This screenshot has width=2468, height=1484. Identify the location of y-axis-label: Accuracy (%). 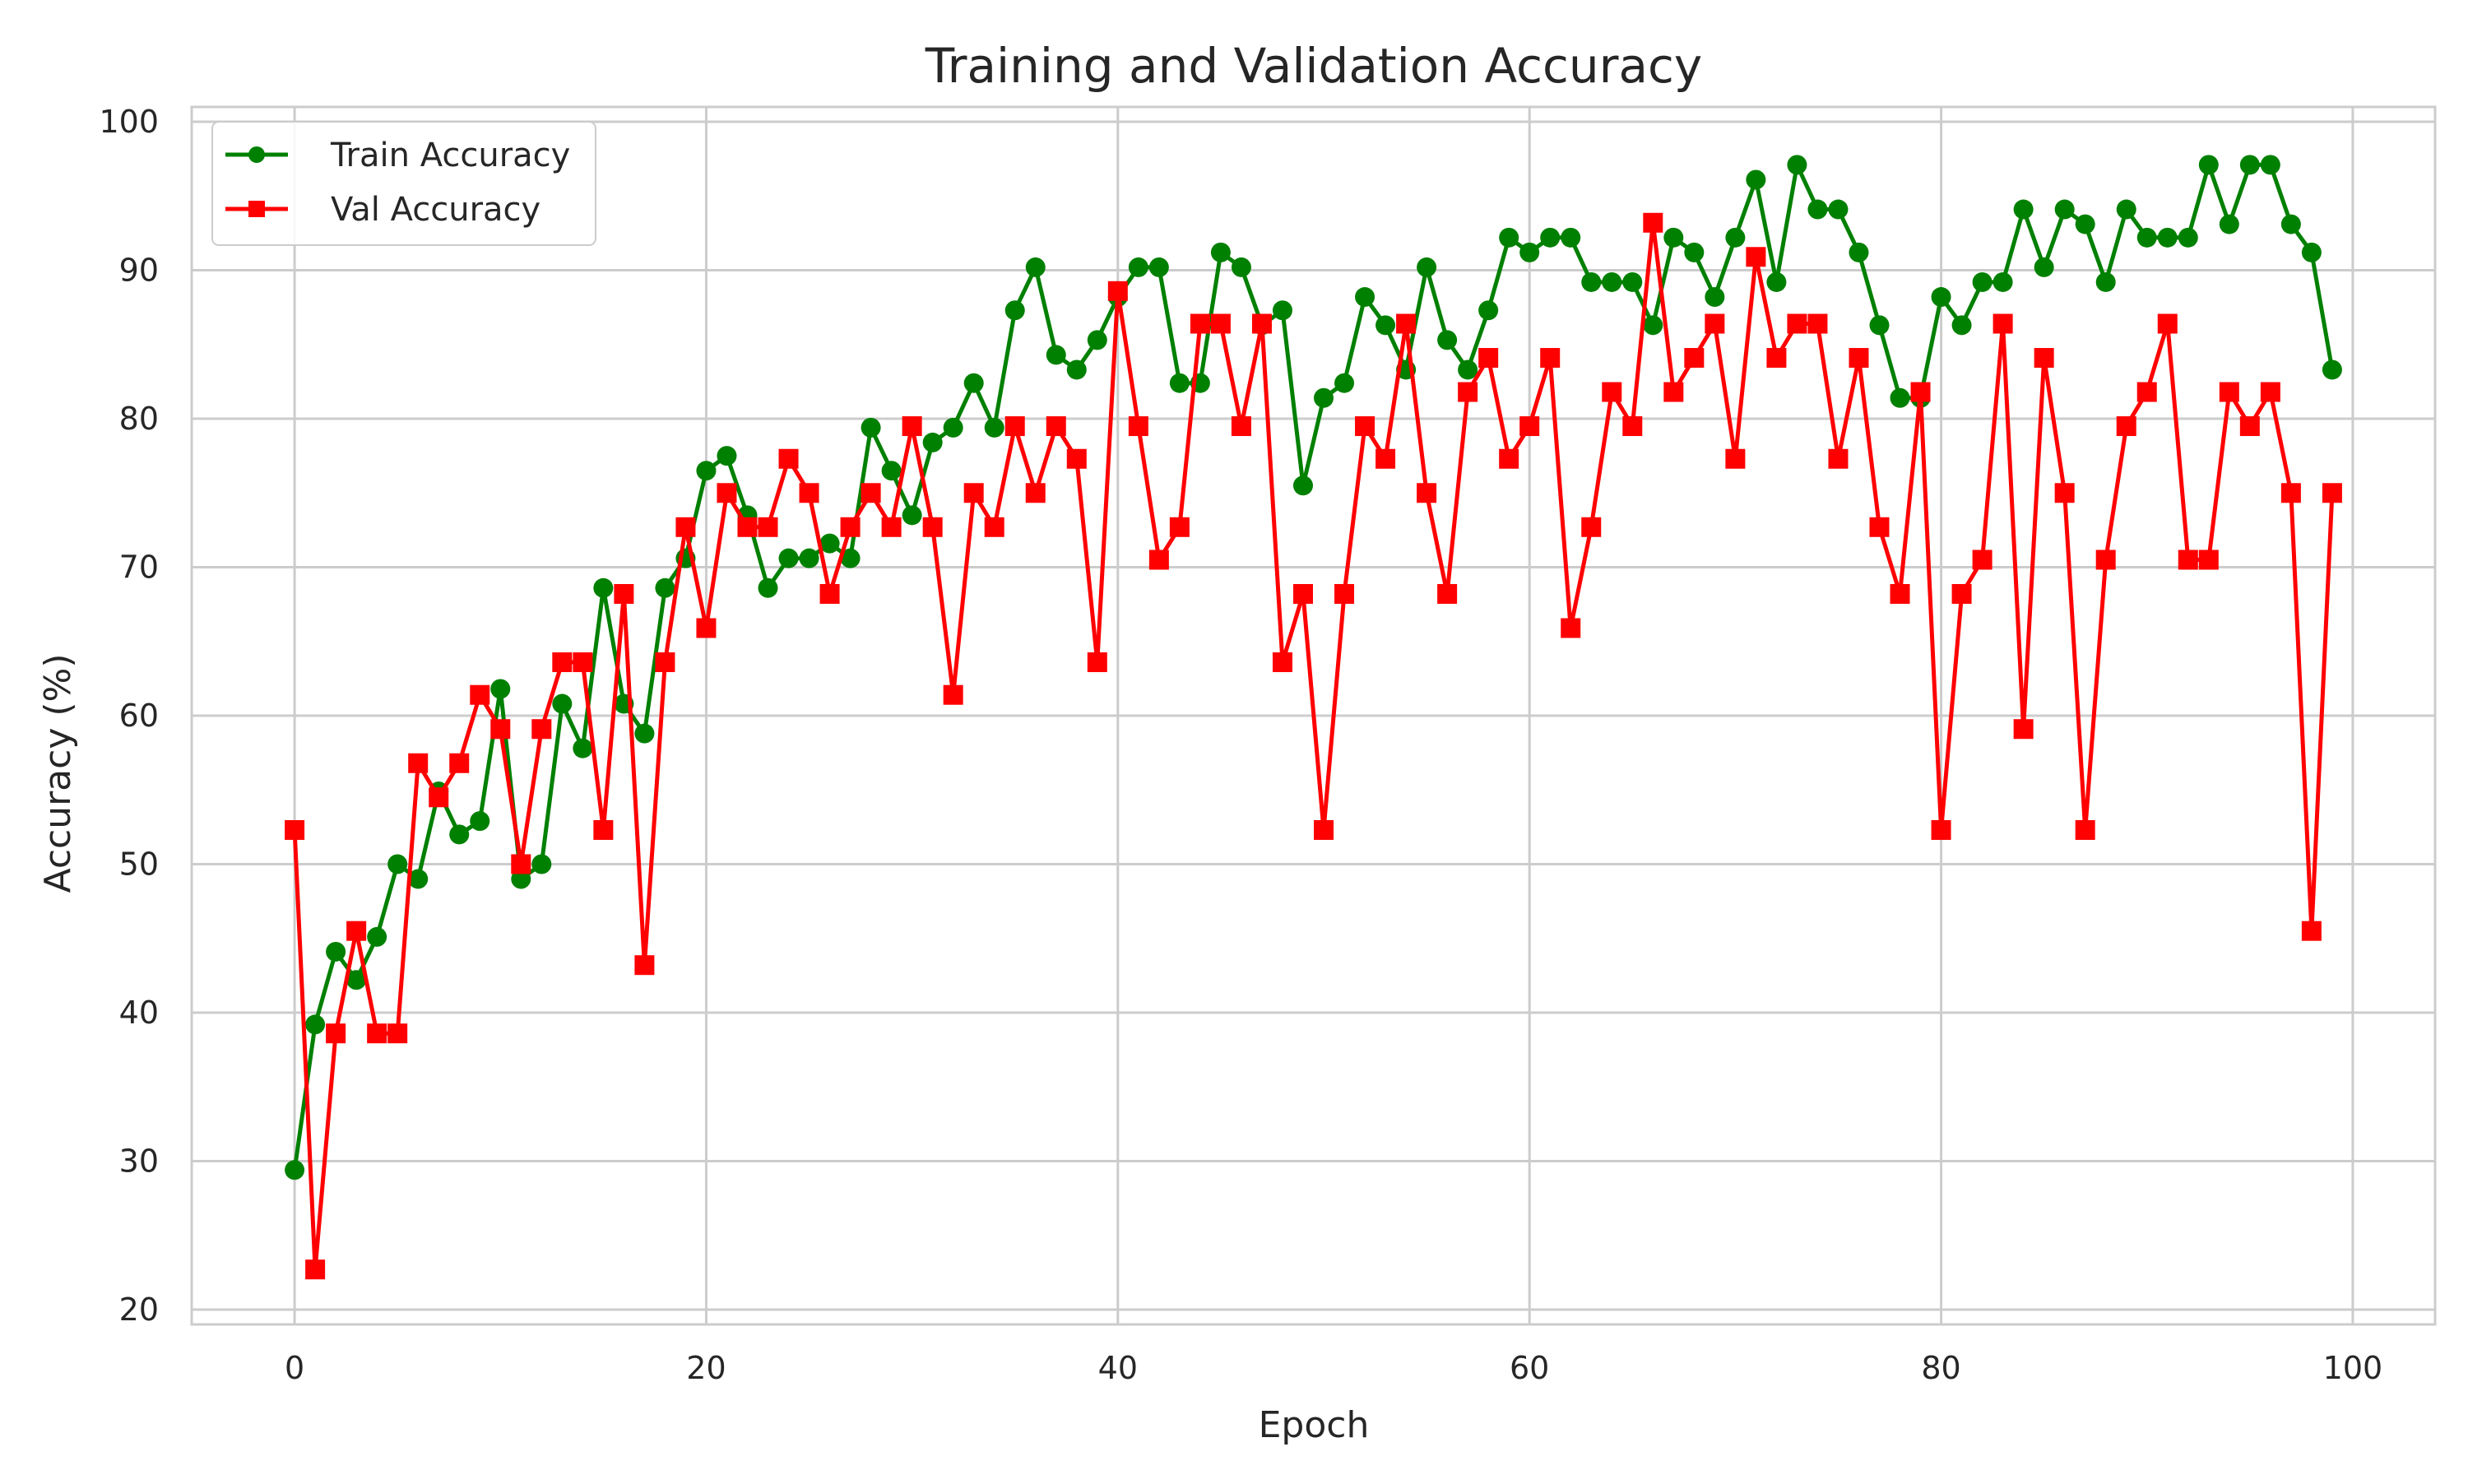
(58, 773).